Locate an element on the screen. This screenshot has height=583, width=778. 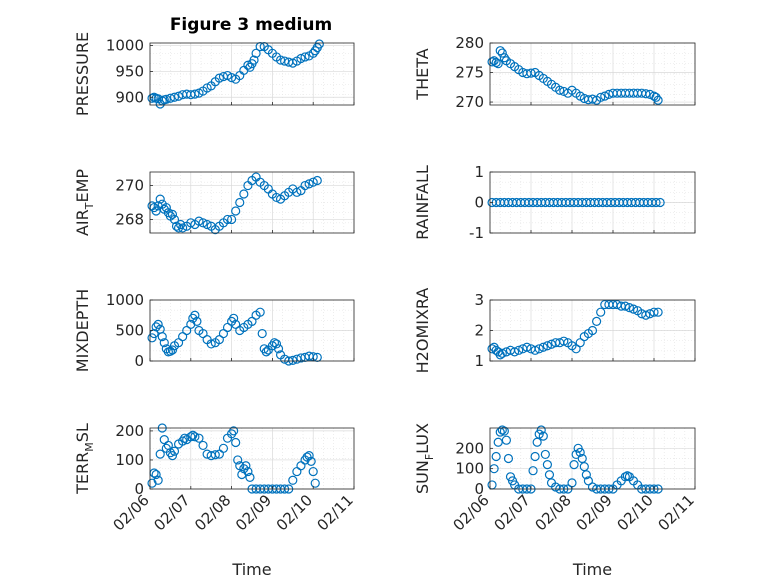
y-axis-label: TERRMSL is located at coordinates (84, 459).